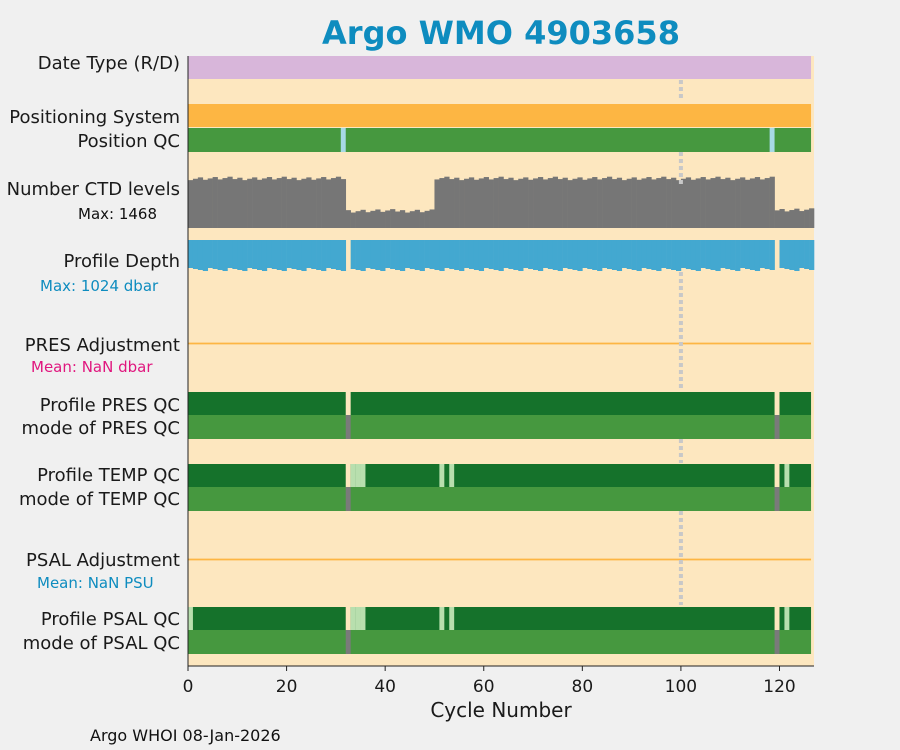 The image size is (900, 750). I want to click on x-tick-label: 80, so click(583, 687).